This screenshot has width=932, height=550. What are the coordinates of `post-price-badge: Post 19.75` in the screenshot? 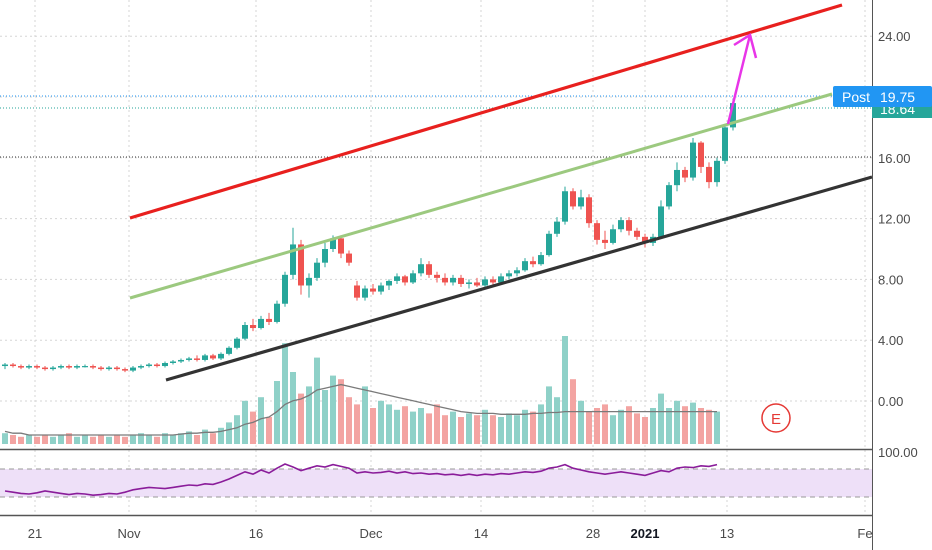 It's located at (882, 96).